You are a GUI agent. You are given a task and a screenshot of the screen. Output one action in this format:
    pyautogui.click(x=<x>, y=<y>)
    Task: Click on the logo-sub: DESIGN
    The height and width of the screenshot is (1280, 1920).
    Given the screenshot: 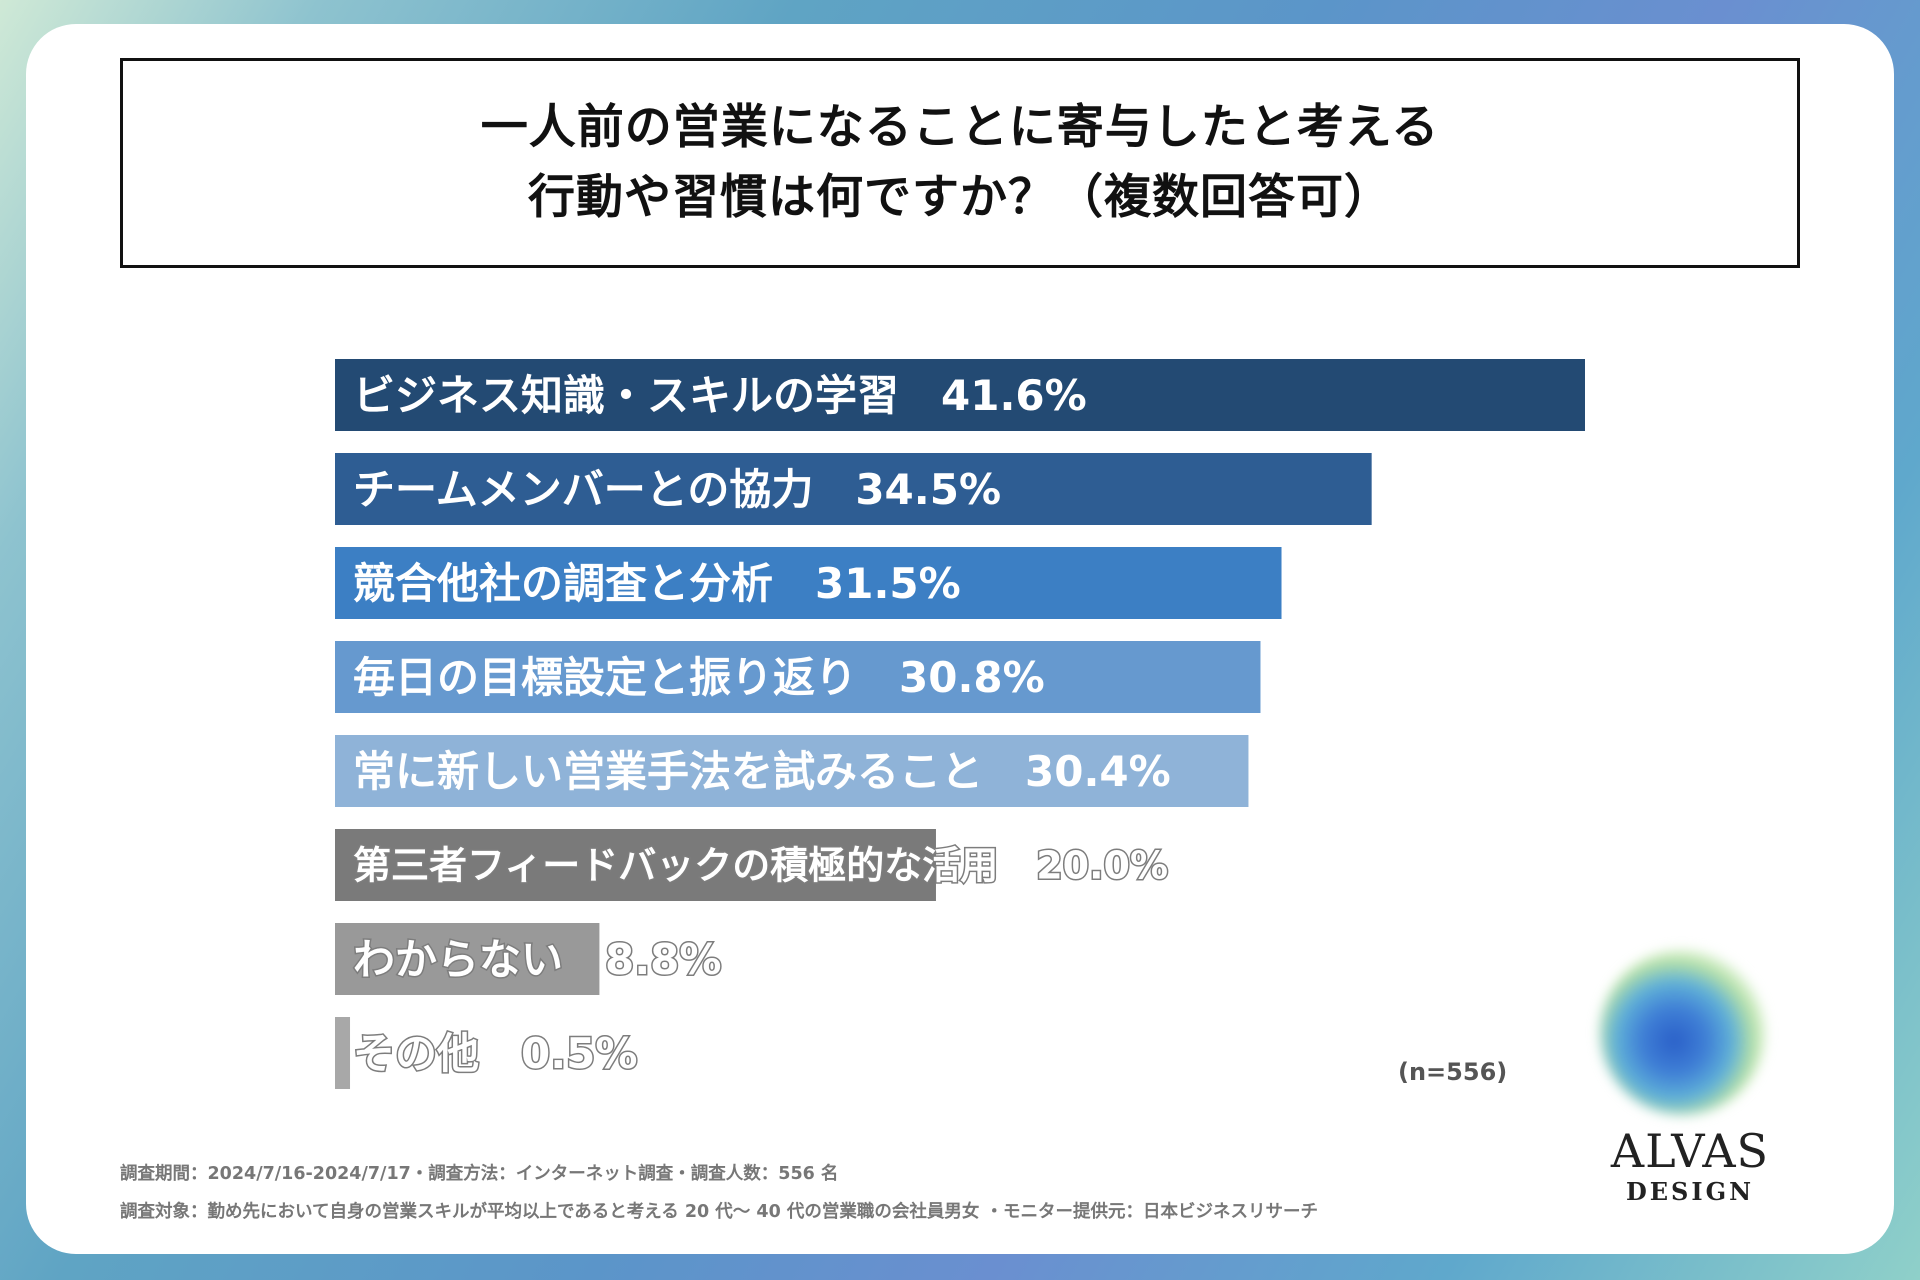 What is the action you would take?
    pyautogui.click(x=1690, y=1191)
    